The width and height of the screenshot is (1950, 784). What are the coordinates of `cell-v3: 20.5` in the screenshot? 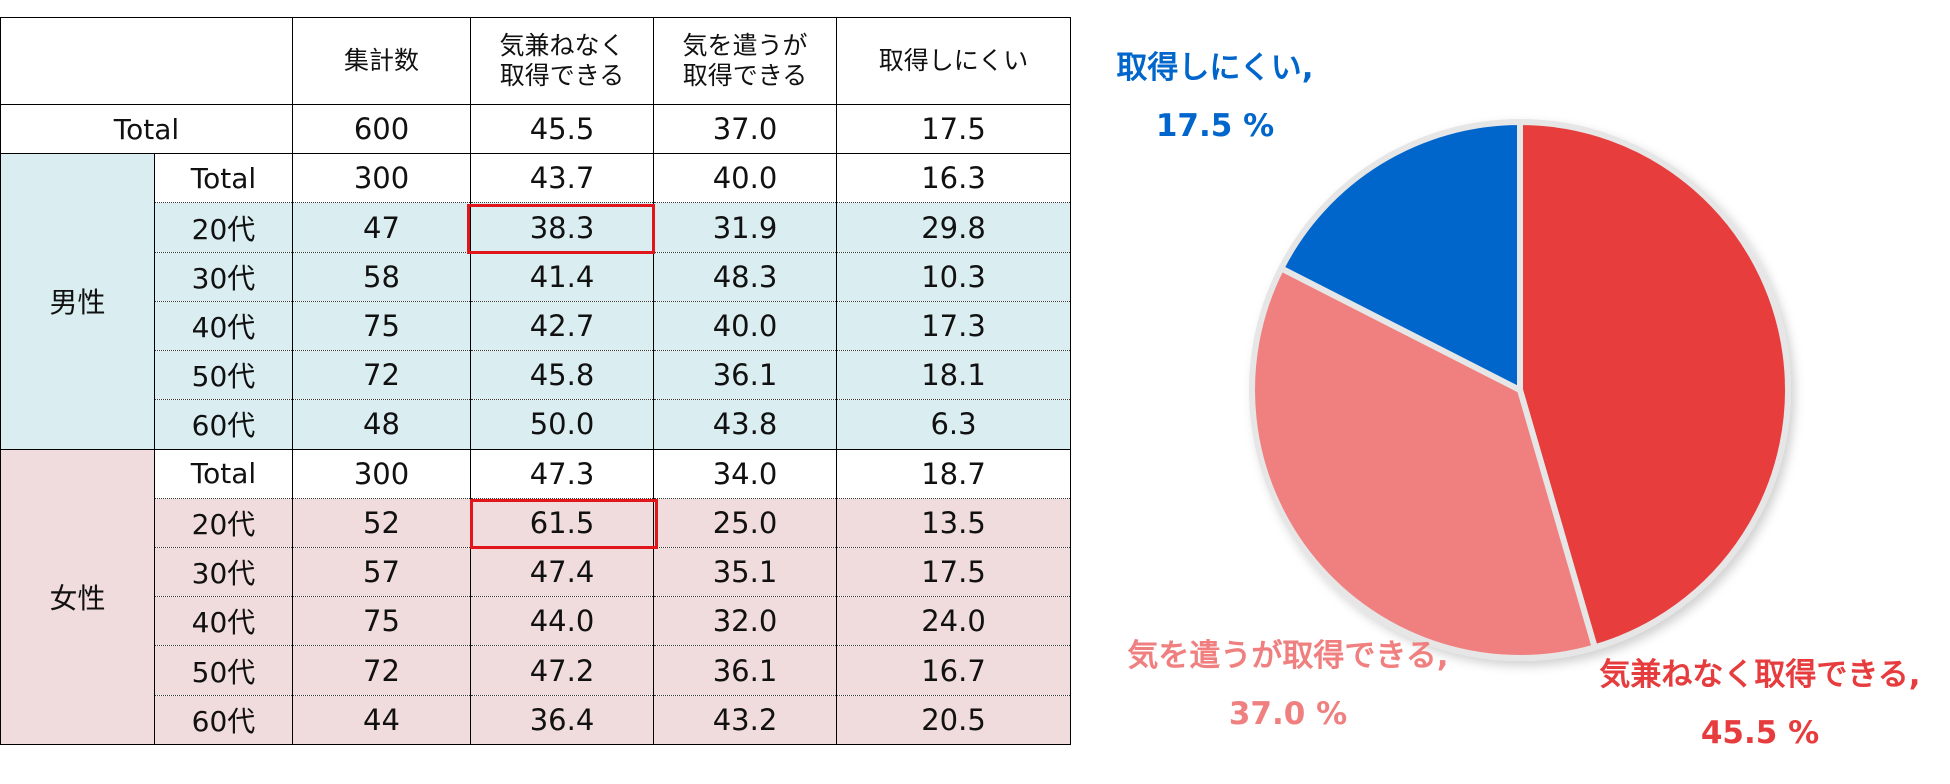 It's located at (953, 720).